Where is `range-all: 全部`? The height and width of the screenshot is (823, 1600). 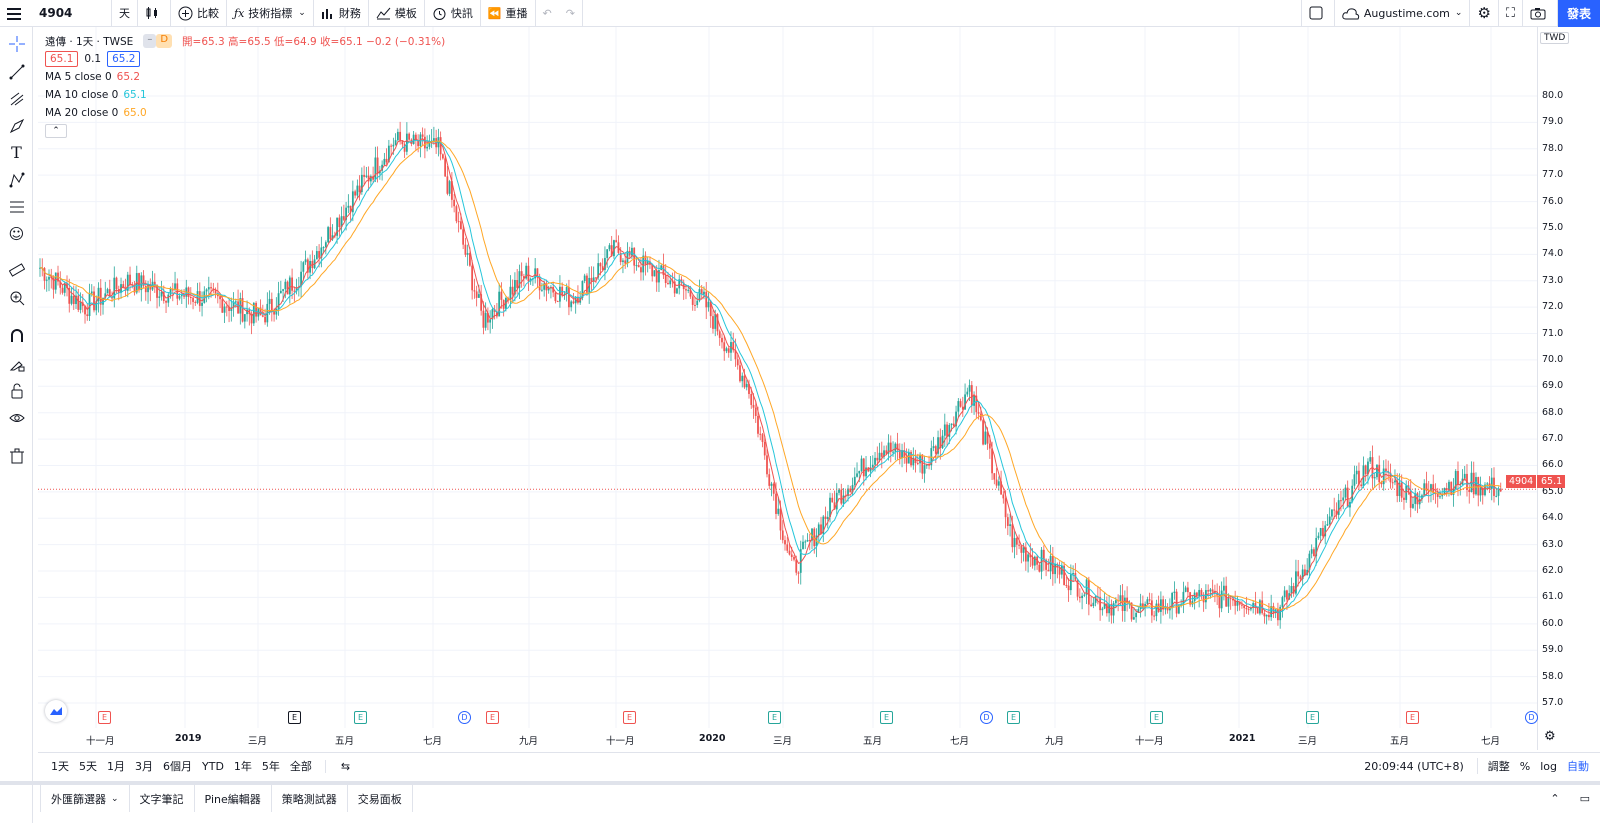 range-all: 全部 is located at coordinates (300, 766).